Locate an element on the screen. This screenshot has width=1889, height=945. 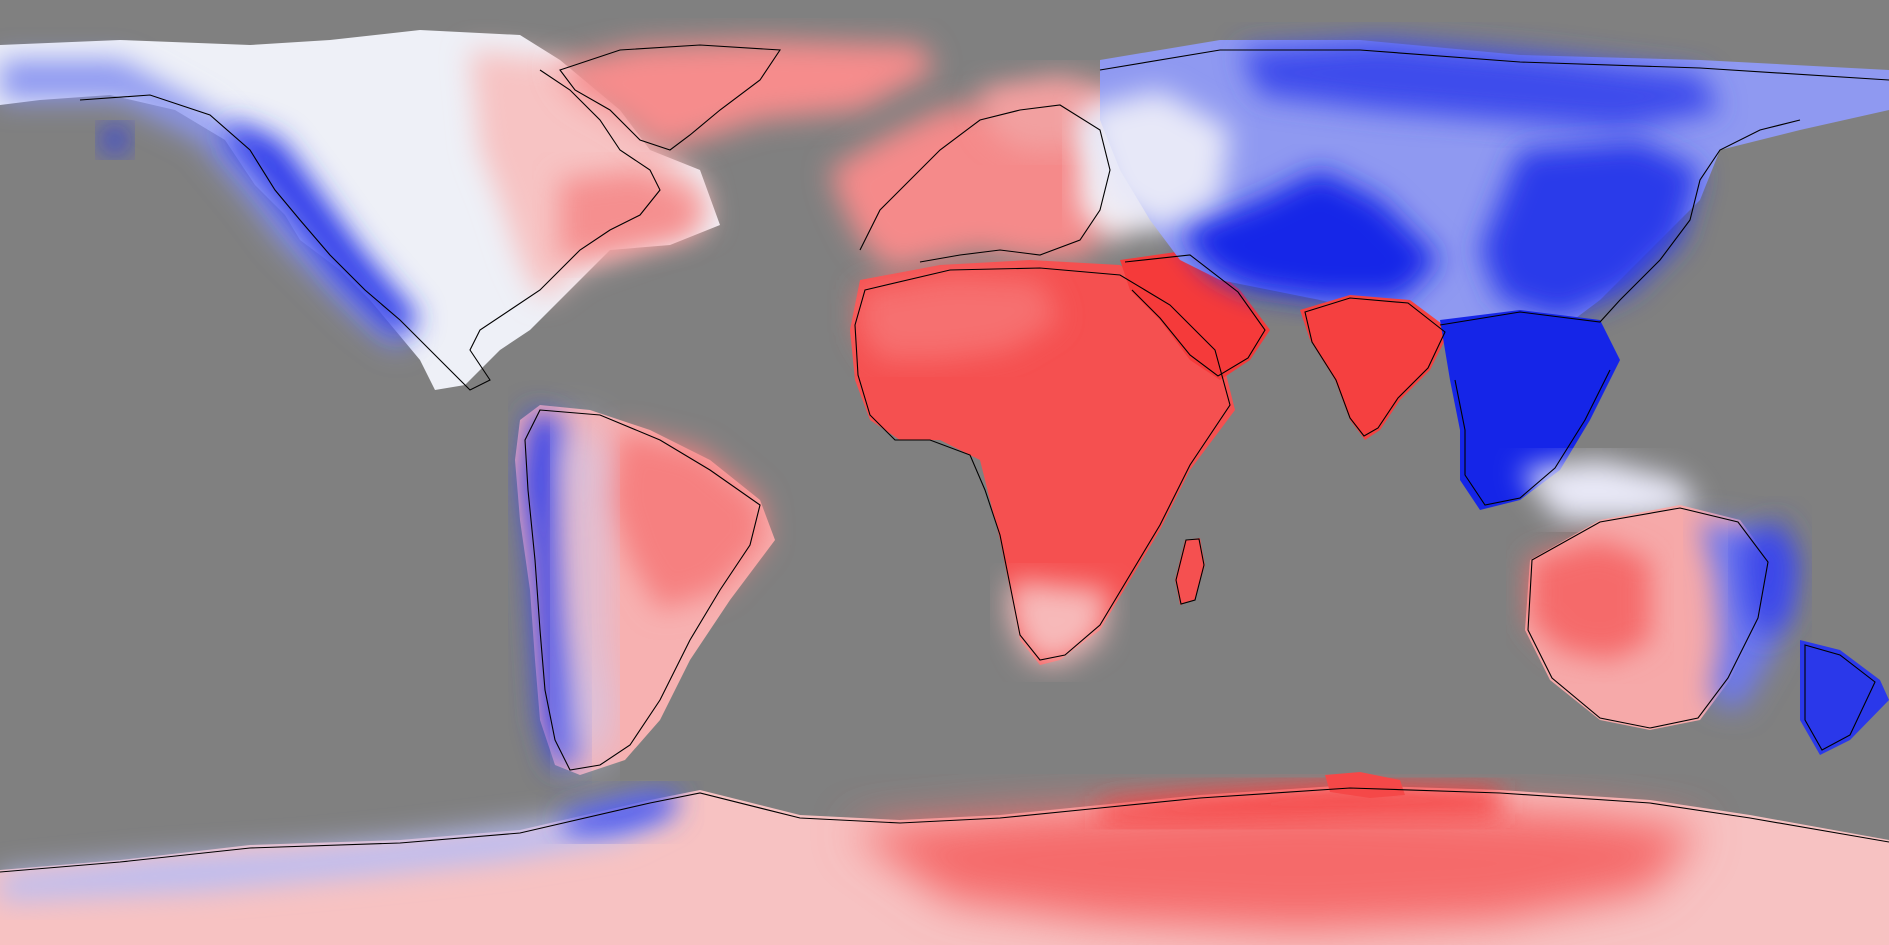
coastline-antarctica is located at coordinates (944, 830).